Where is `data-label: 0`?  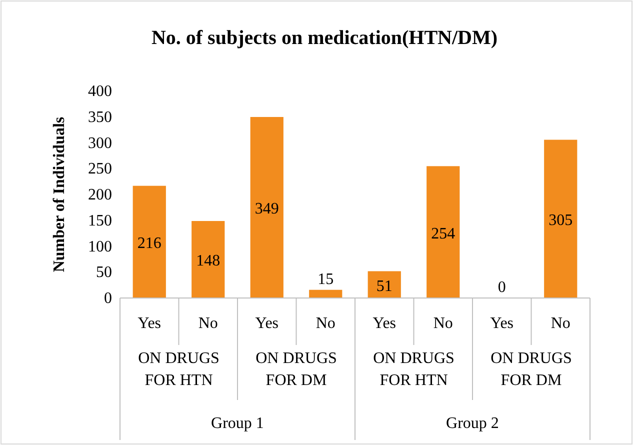
data-label: 0 is located at coordinates (502, 287).